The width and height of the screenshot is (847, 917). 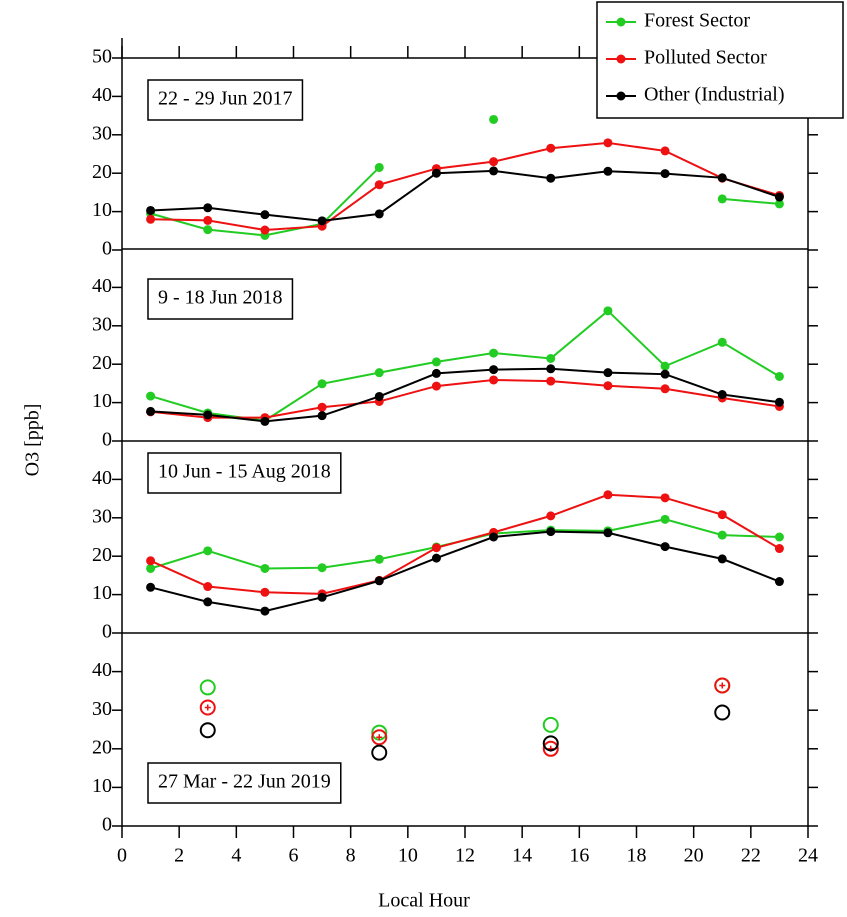 I want to click on y-axis-label: O3 [ppb], so click(x=33, y=440).